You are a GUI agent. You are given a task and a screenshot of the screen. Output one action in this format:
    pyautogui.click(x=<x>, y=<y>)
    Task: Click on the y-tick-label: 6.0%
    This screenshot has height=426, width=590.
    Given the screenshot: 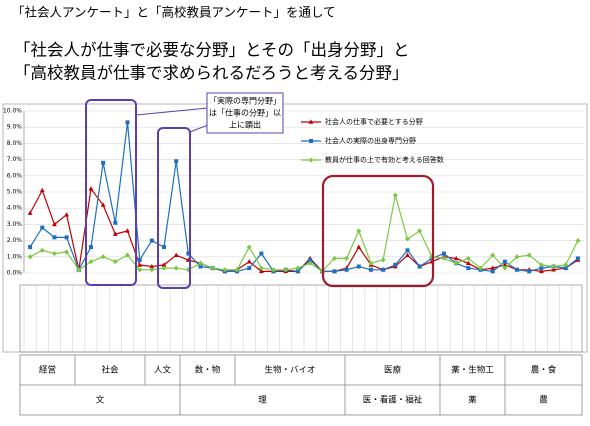 What is the action you would take?
    pyautogui.click(x=15, y=175)
    